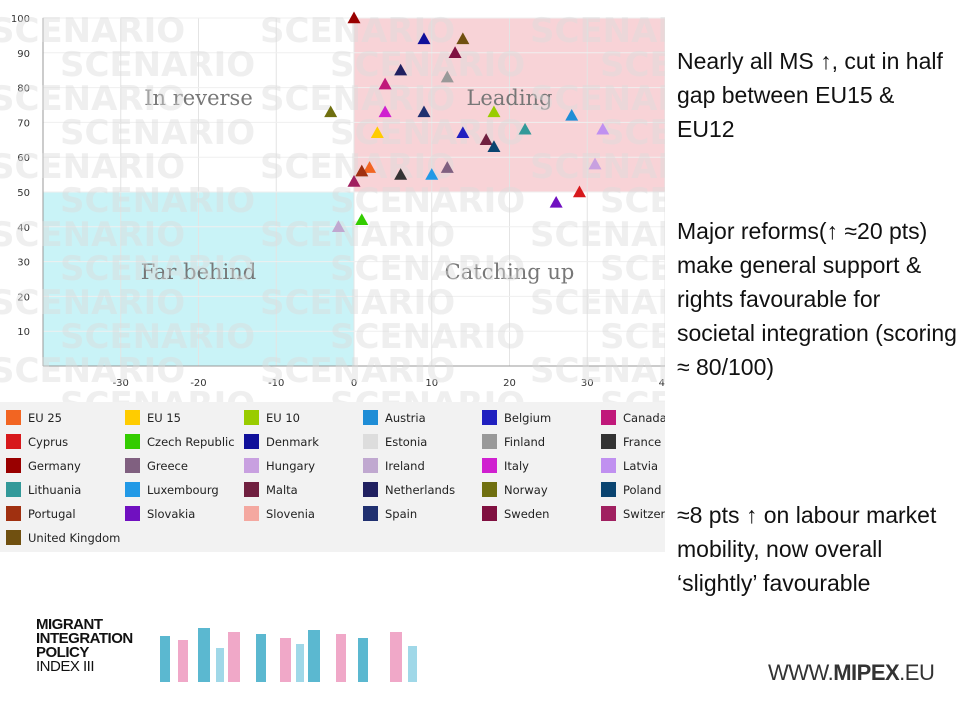 This screenshot has height=720, width=960. What do you see at coordinates (45, 418) in the screenshot?
I see `legend-label: EU 25` at bounding box center [45, 418].